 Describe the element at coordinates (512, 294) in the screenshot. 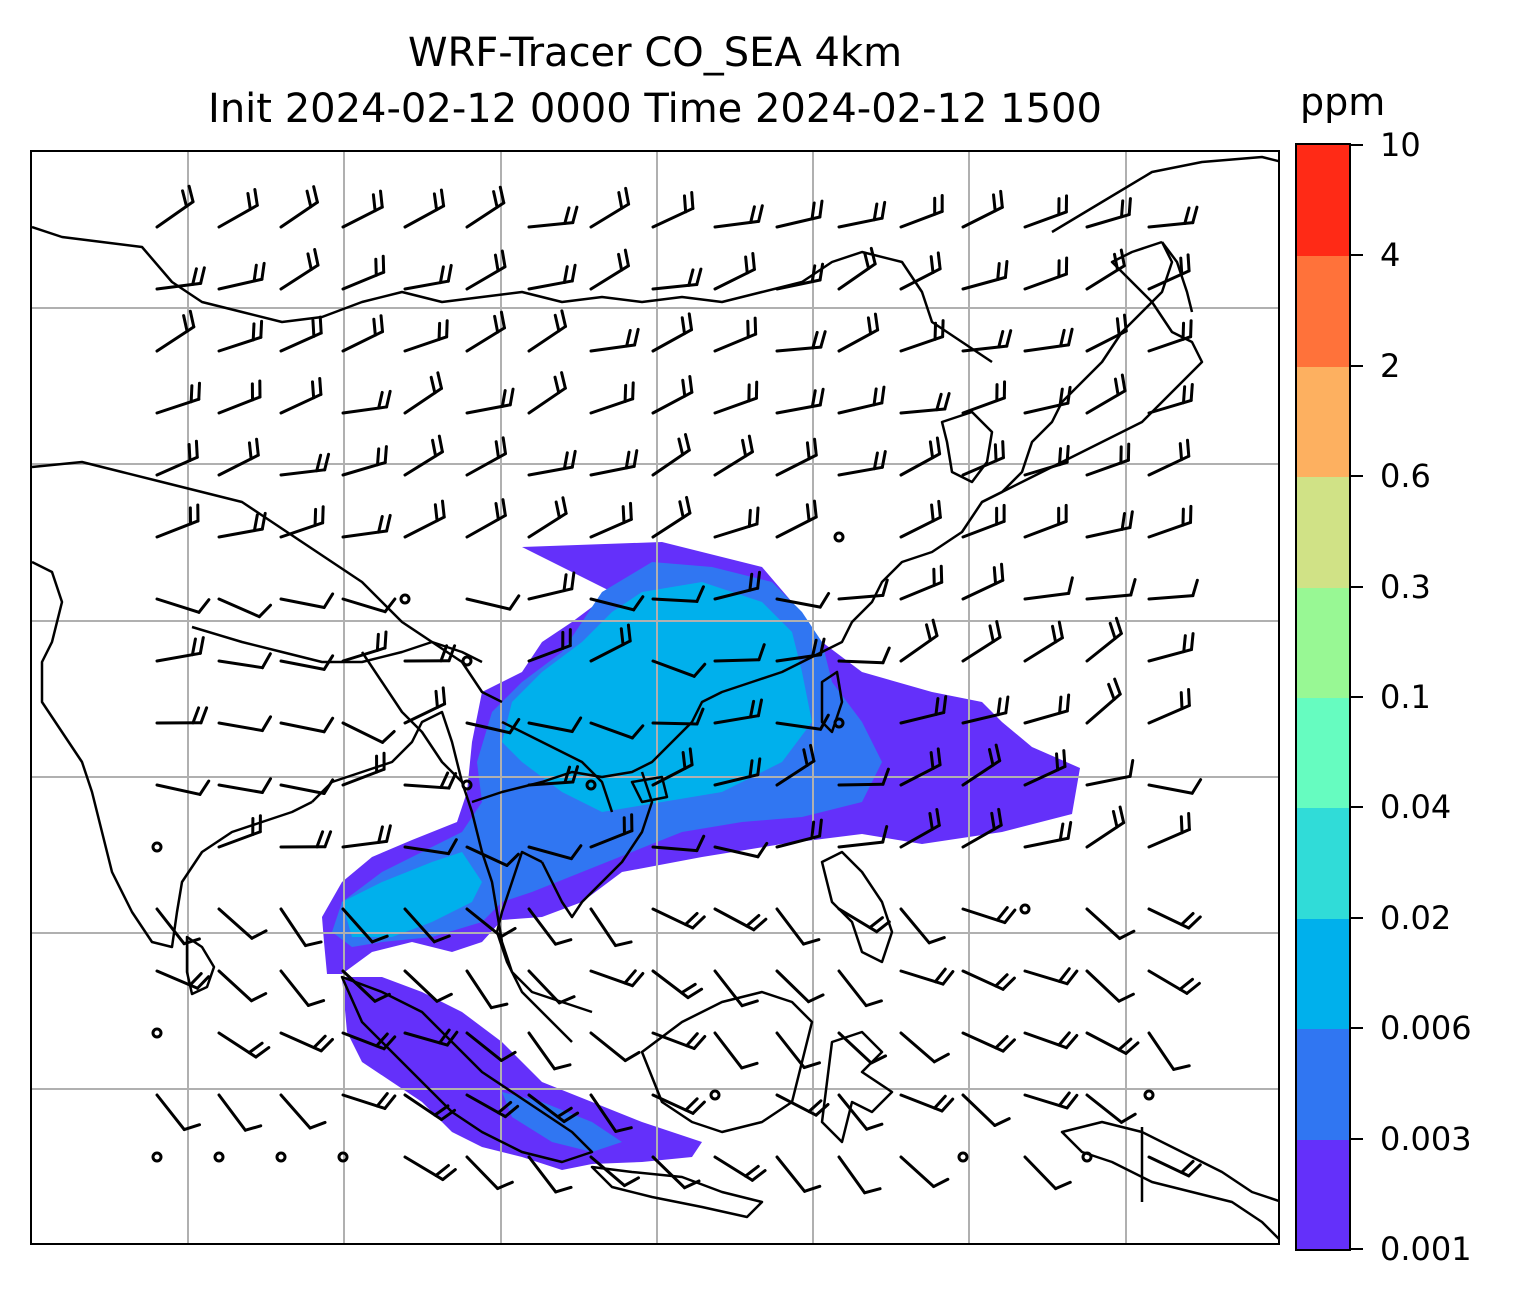

I see `border-china-north` at that location.